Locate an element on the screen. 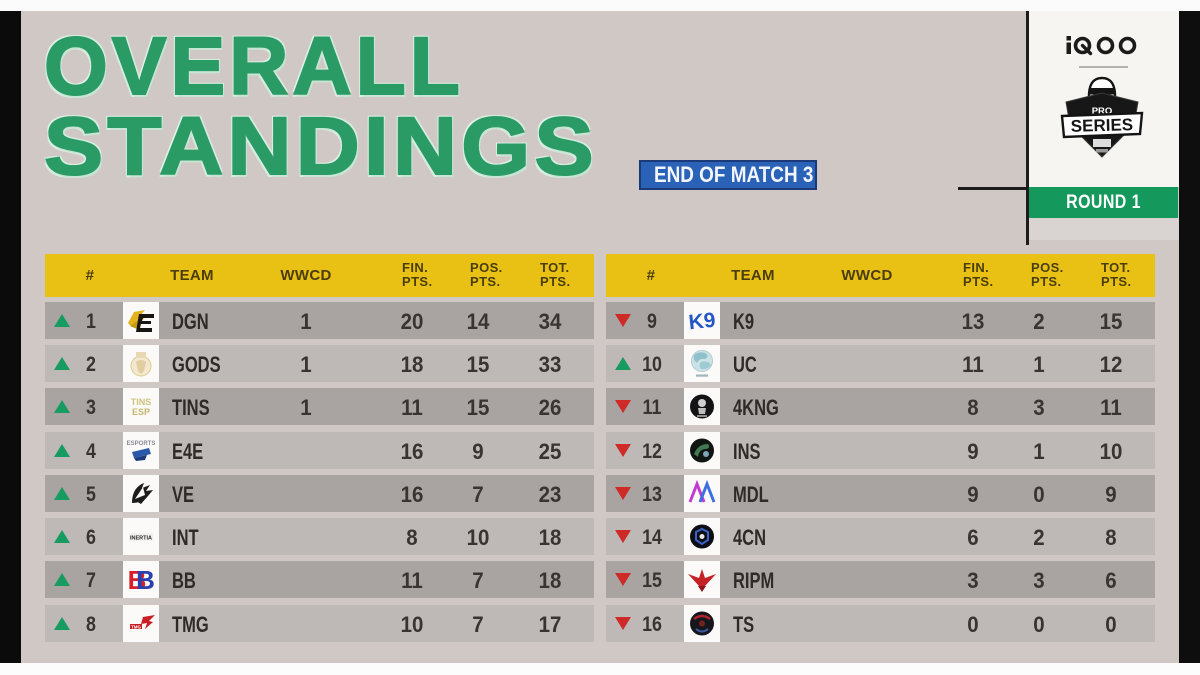  svg-text: INERTIA is located at coordinates (141, 539).